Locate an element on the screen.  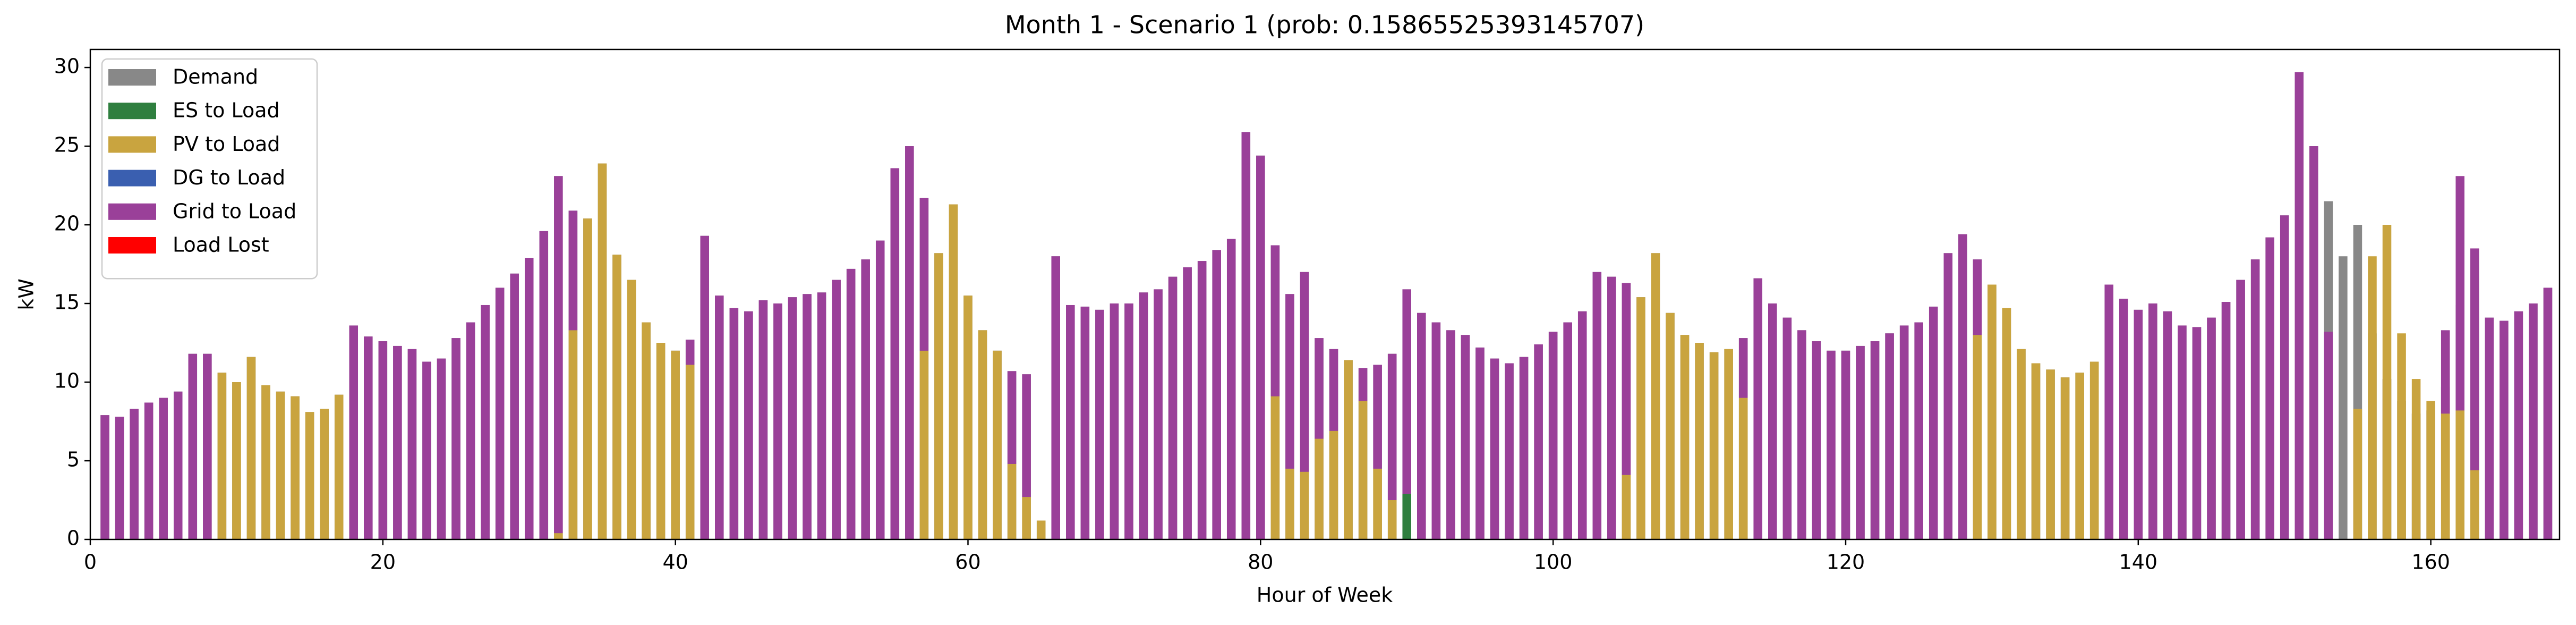
y-tick-label: 5 is located at coordinates (74, 459).